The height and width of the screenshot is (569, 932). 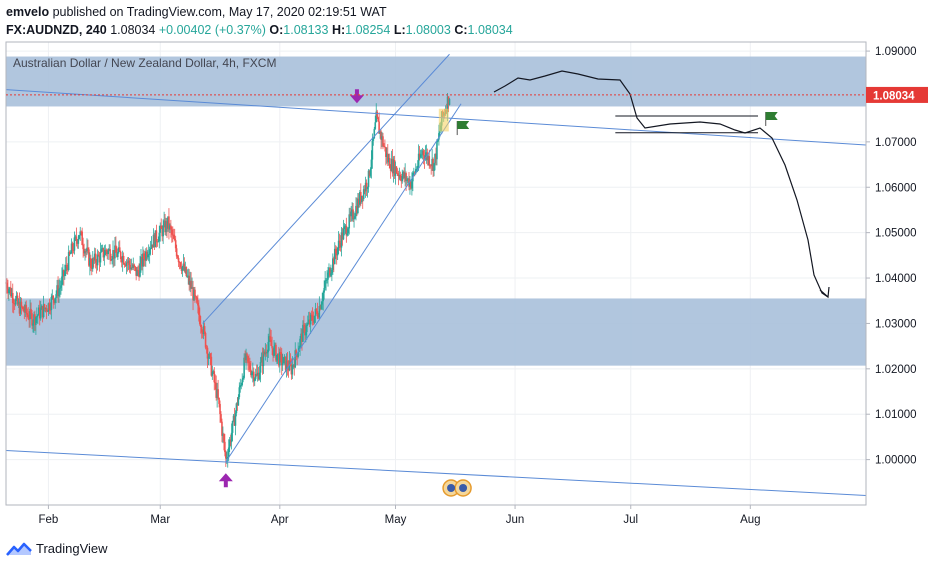 What do you see at coordinates (56, 30) in the screenshot?
I see `symbol-label: FX:AUDNZD, 240` at bounding box center [56, 30].